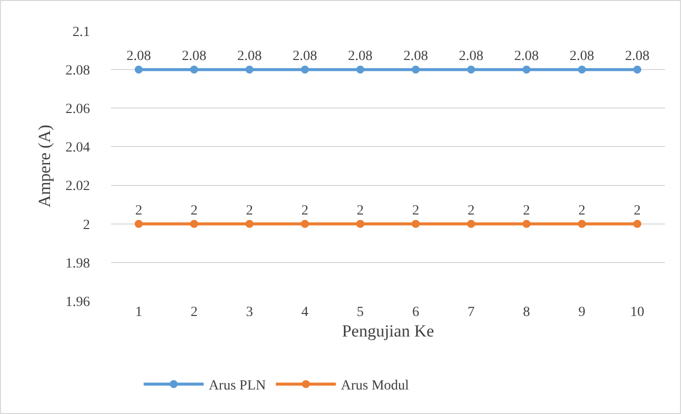 This screenshot has height=414, width=681. Describe the element at coordinates (78, 264) in the screenshot. I see `y-tick-label: 1.98` at that location.